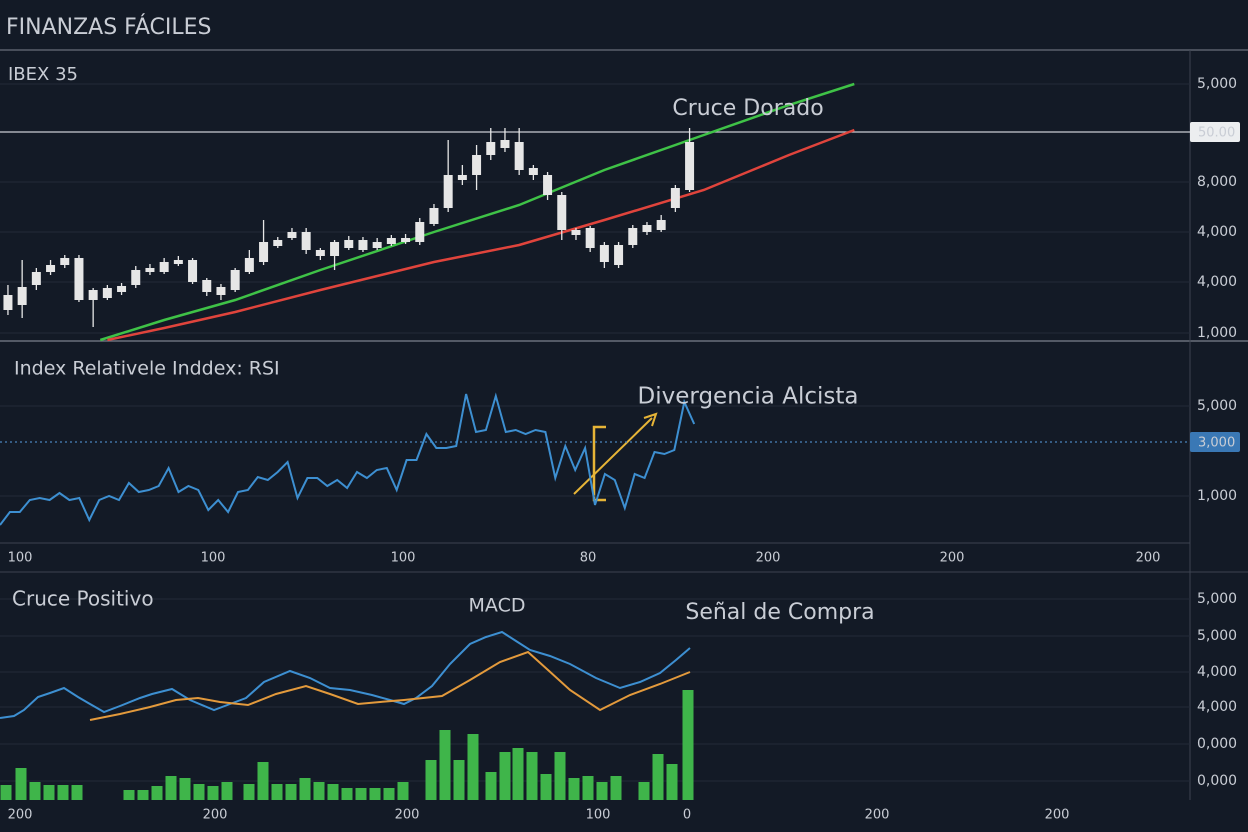 The width and height of the screenshot is (1248, 832). What do you see at coordinates (588, 558) in the screenshot?
I see `time-axis-label: 80` at bounding box center [588, 558].